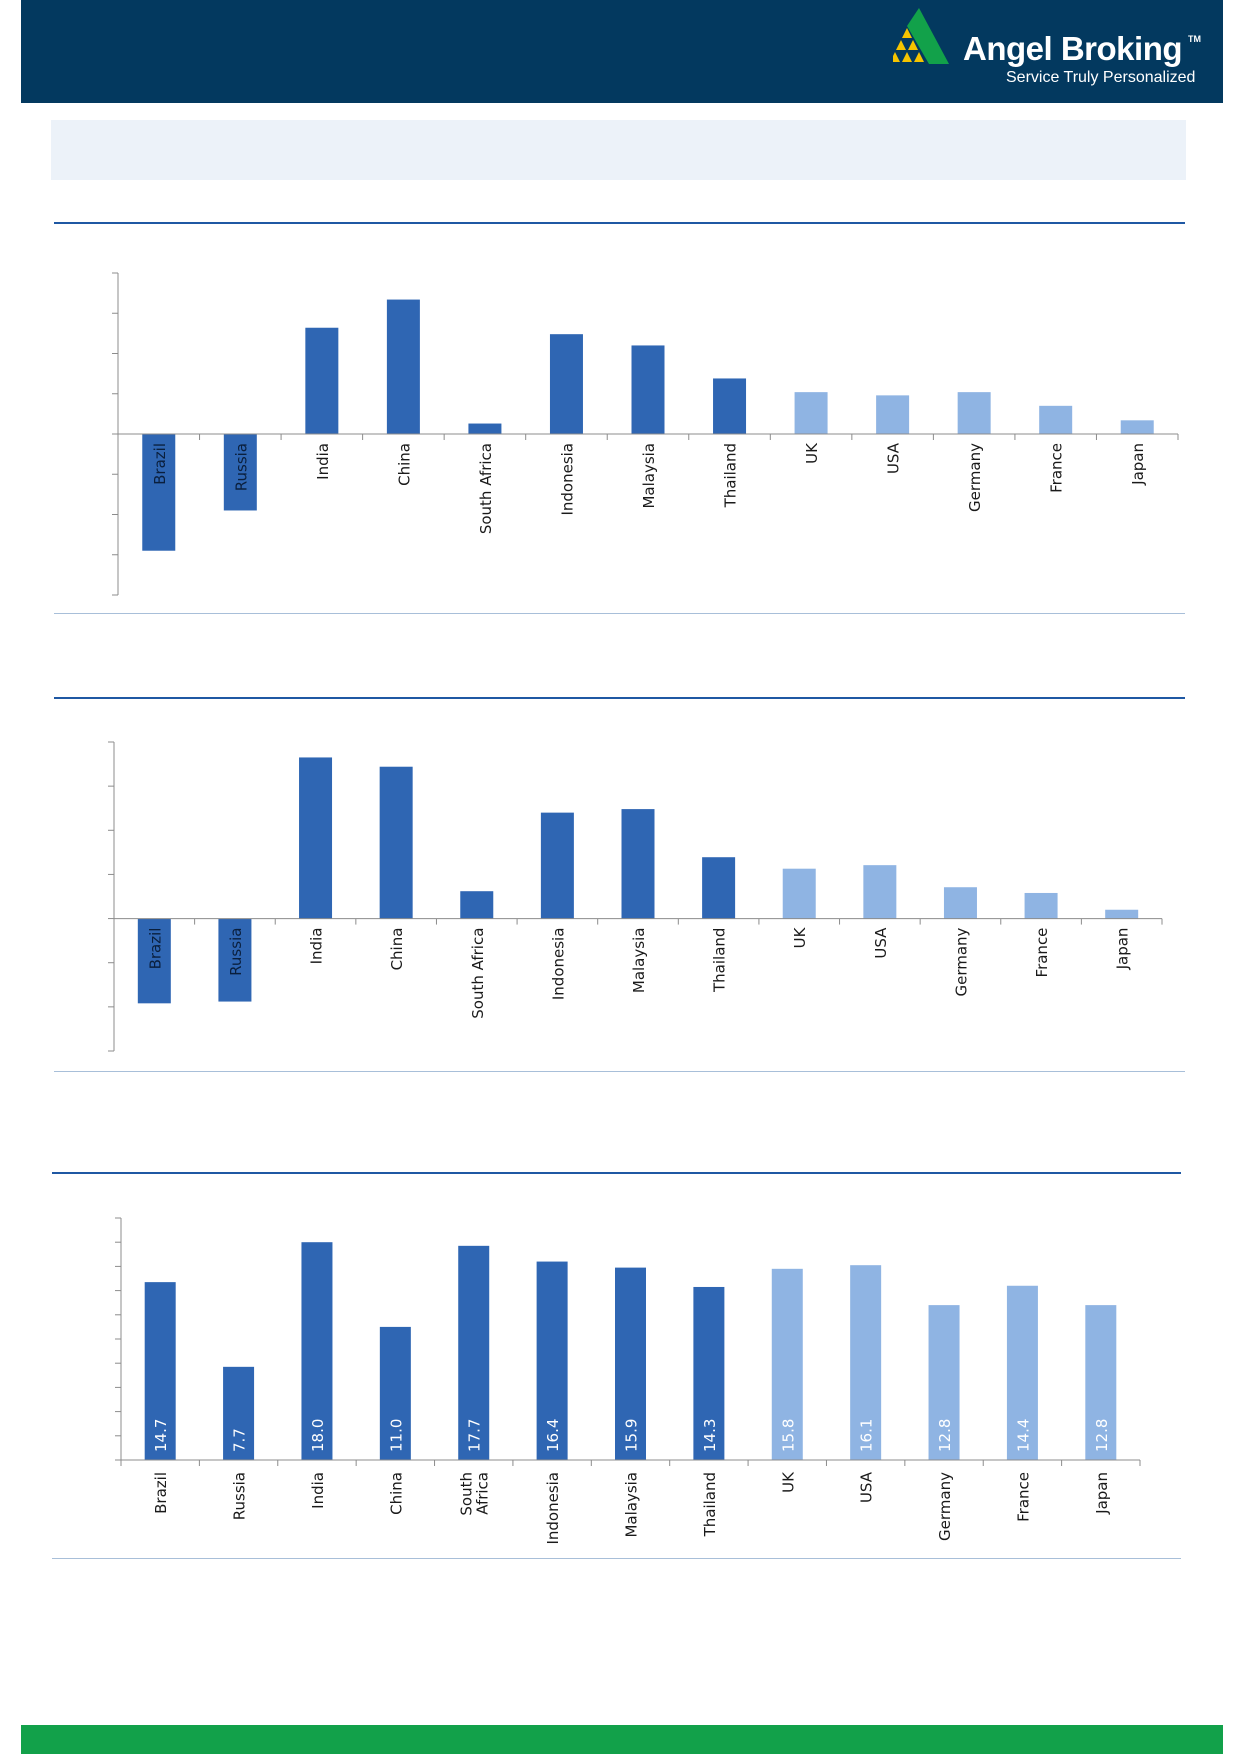  Describe the element at coordinates (632, 1435) in the screenshot. I see `data-label-malaysia: 15.9` at that location.